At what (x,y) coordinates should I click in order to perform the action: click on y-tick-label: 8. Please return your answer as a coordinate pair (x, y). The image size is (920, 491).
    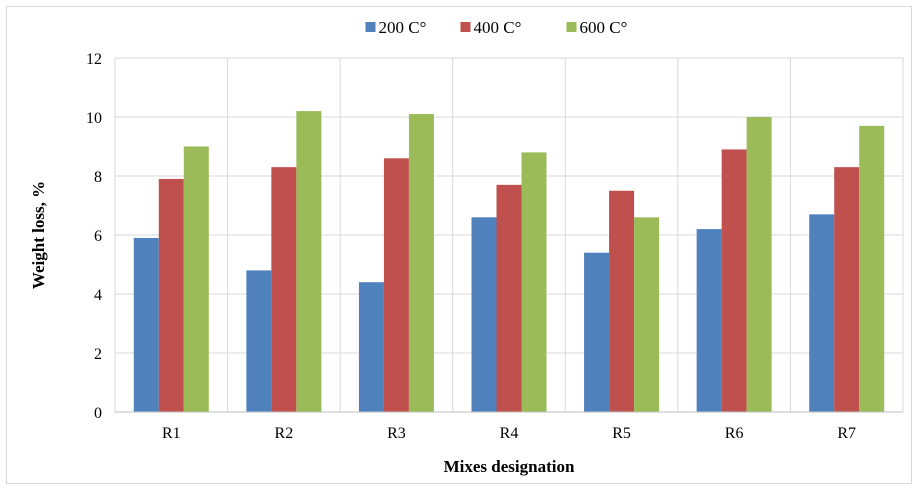
    Looking at the image, I should click on (98, 177).